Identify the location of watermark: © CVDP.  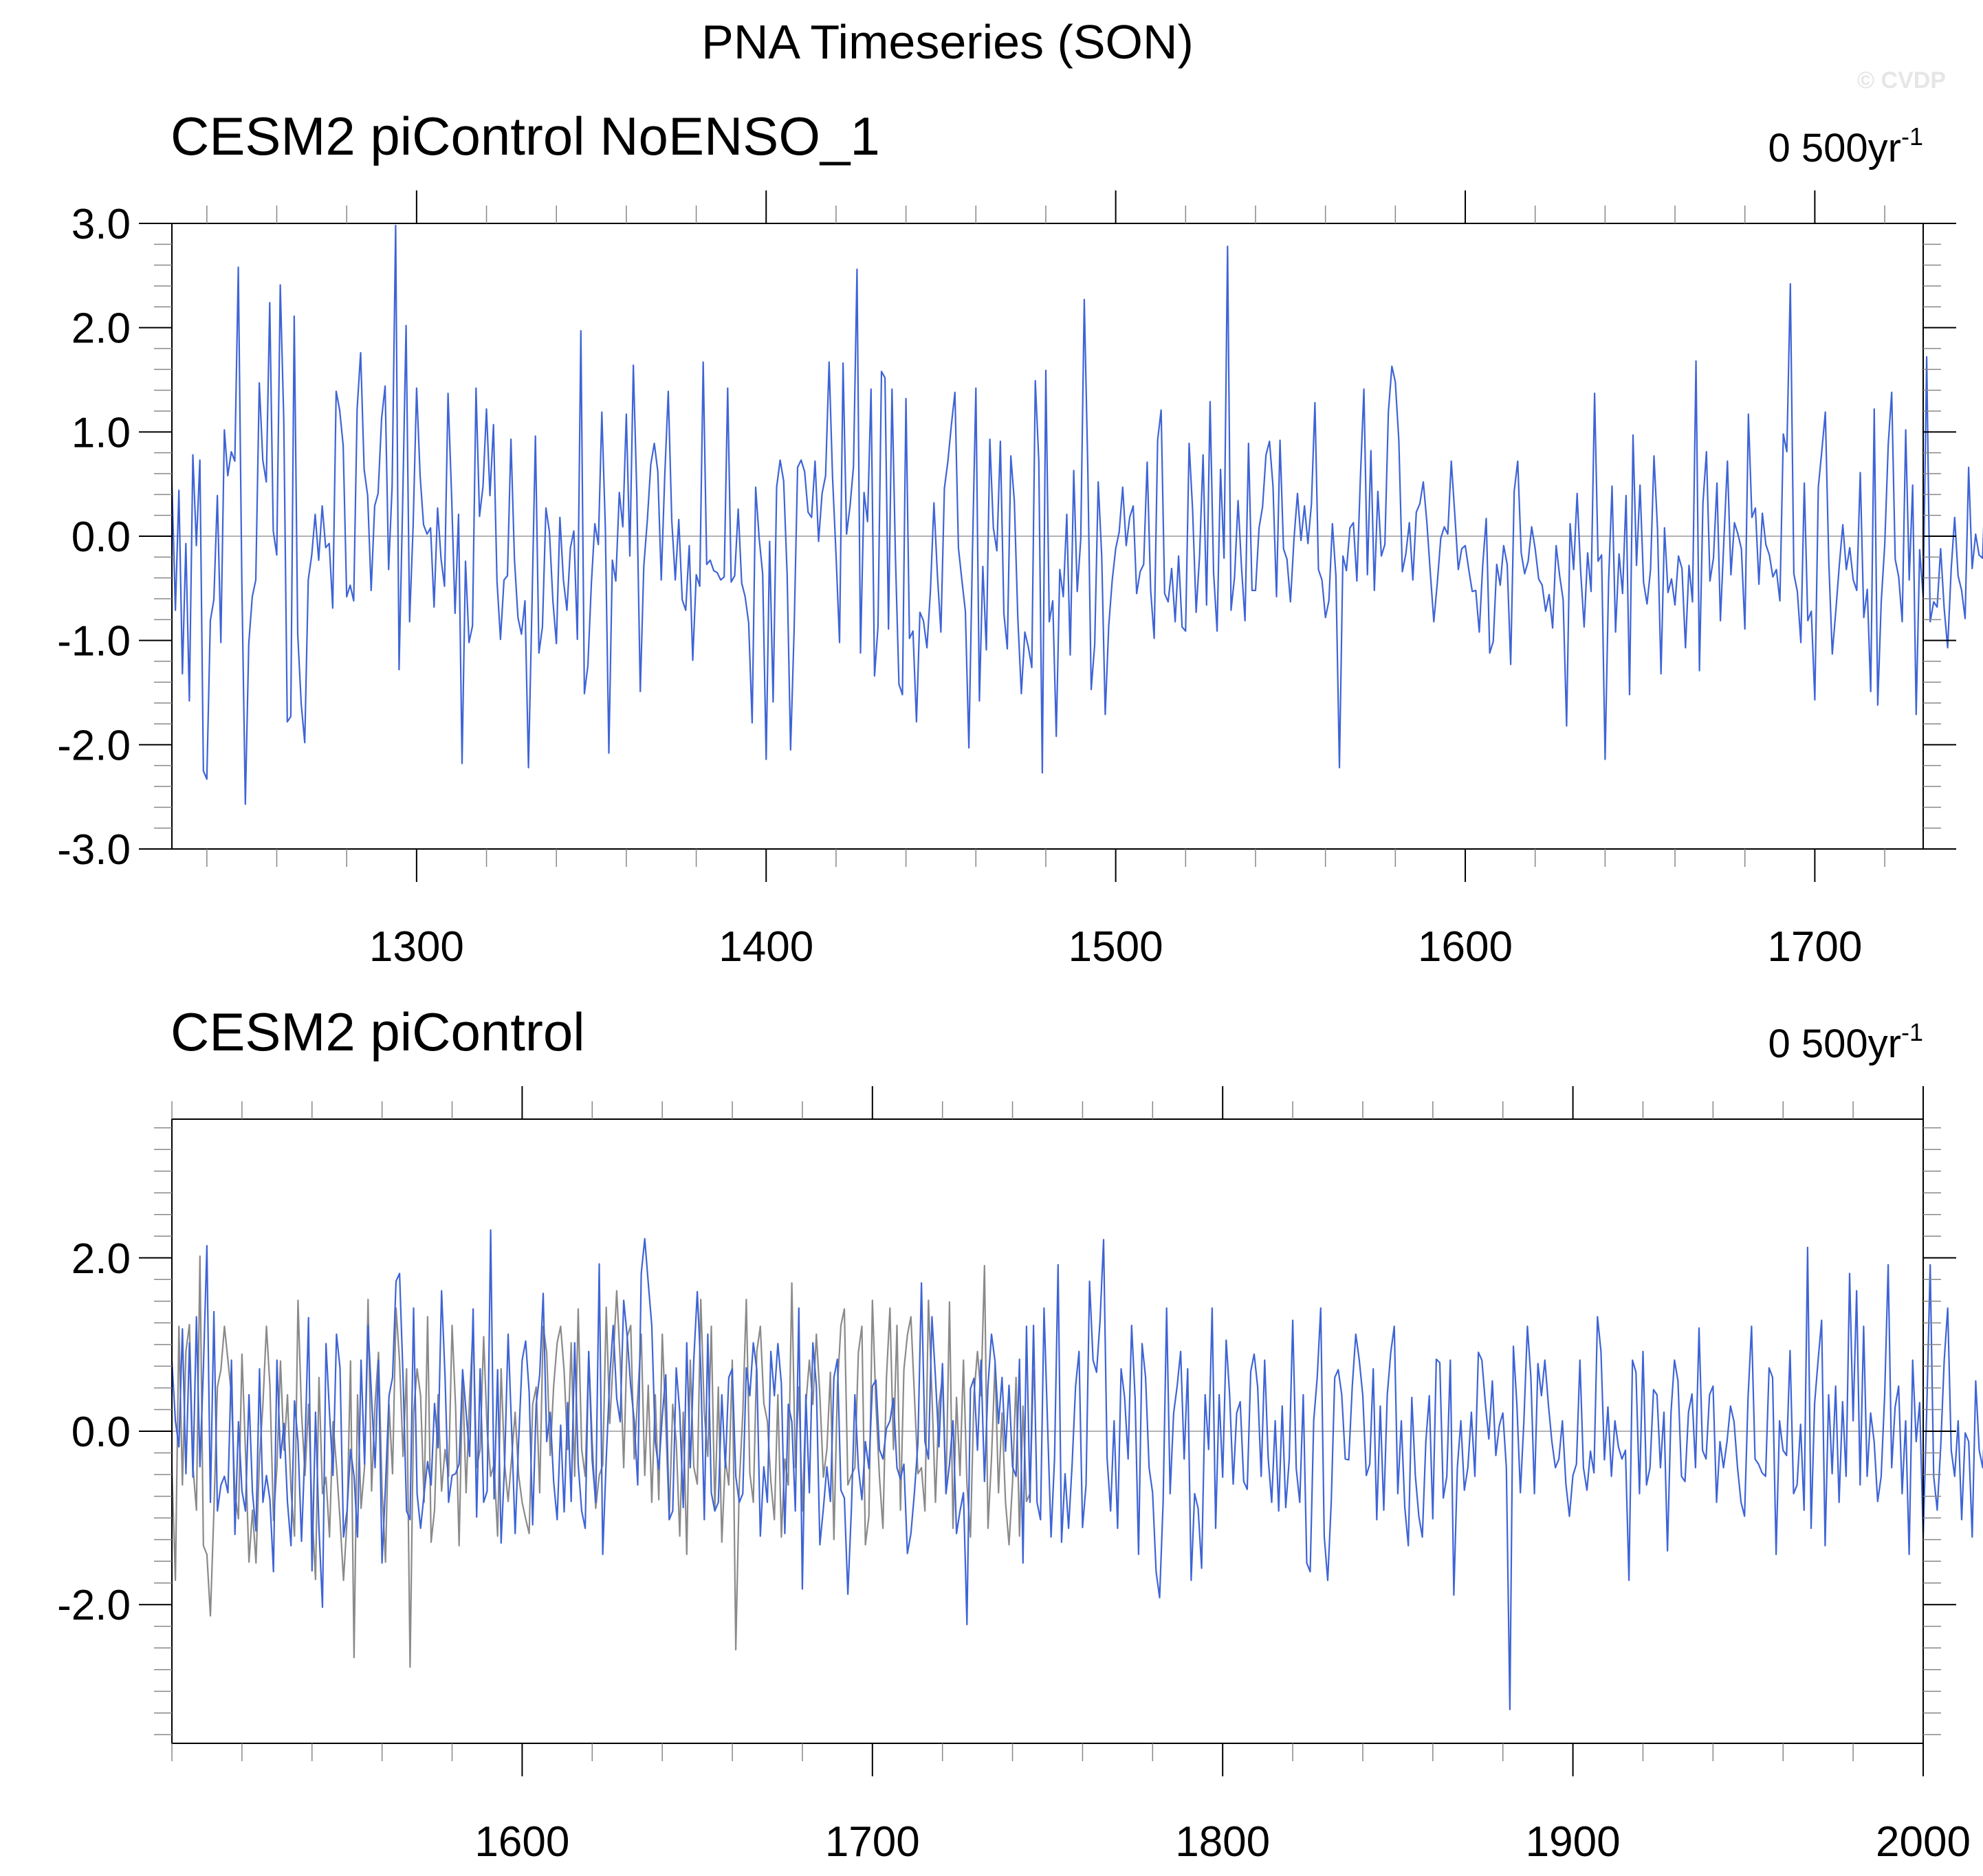
(1901, 80).